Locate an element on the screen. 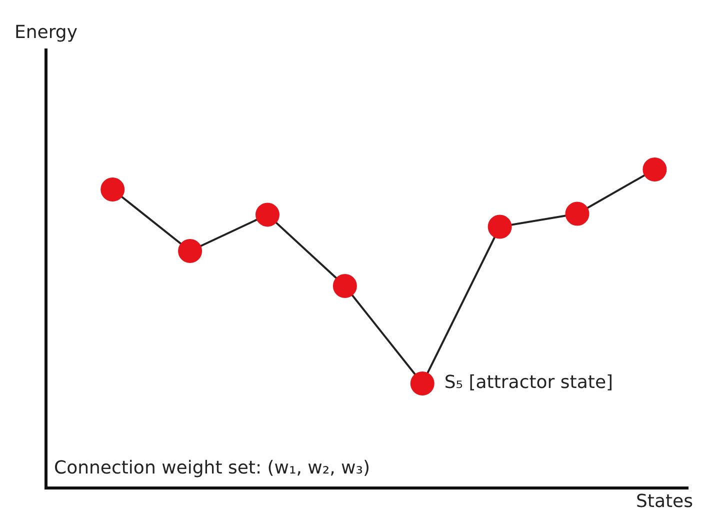 This screenshot has height=513, width=701. text: Energy is located at coordinates (46, 32).